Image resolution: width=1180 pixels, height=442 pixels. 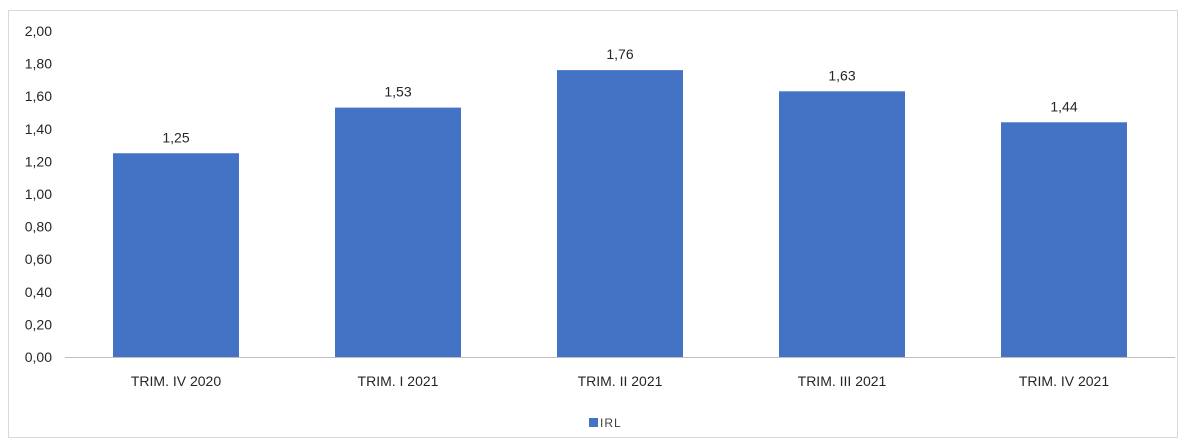 What do you see at coordinates (38, 161) in the screenshot?
I see `y-tick-label: 1,20` at bounding box center [38, 161].